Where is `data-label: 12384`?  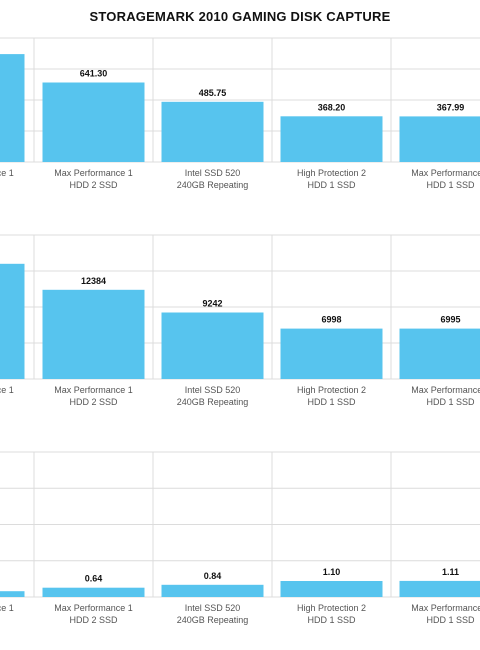 data-label: 12384 is located at coordinates (93, 281).